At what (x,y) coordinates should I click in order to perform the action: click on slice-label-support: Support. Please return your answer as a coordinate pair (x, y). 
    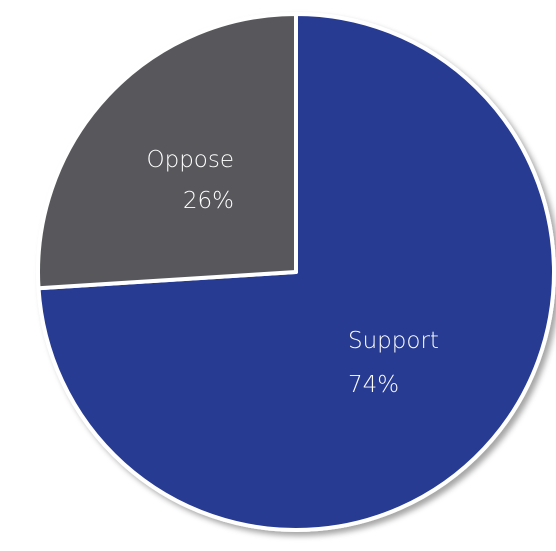
    Looking at the image, I should click on (393, 341).